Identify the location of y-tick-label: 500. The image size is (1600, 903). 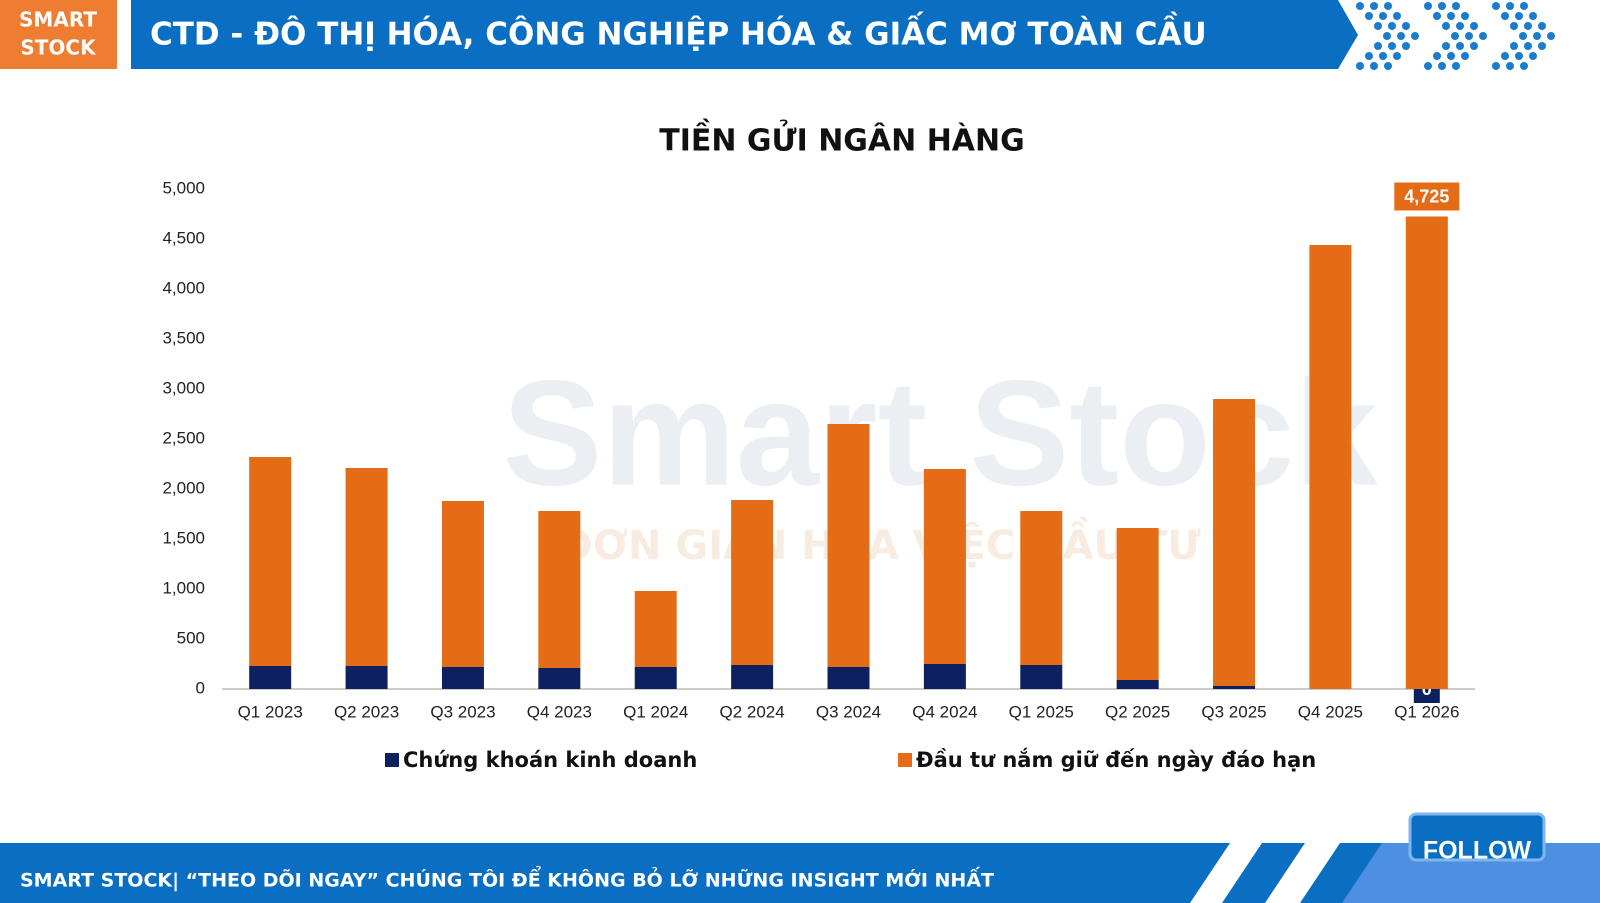
(191, 637).